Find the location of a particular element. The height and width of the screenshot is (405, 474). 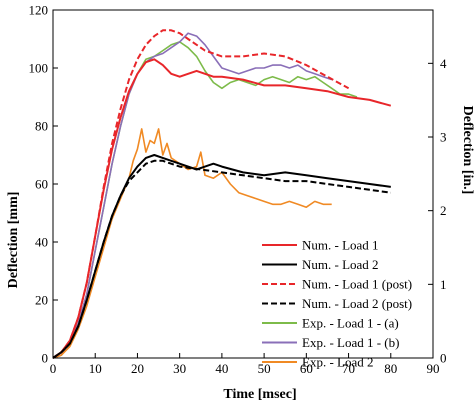

x-tick-label: 0 is located at coordinates (53, 368).